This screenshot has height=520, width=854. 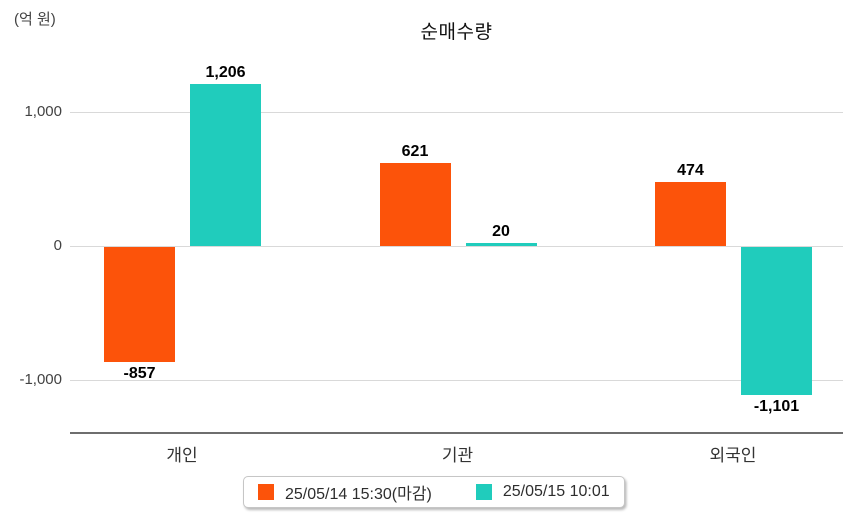 What do you see at coordinates (776, 321) in the screenshot?
I see `bar-외국인-series2` at bounding box center [776, 321].